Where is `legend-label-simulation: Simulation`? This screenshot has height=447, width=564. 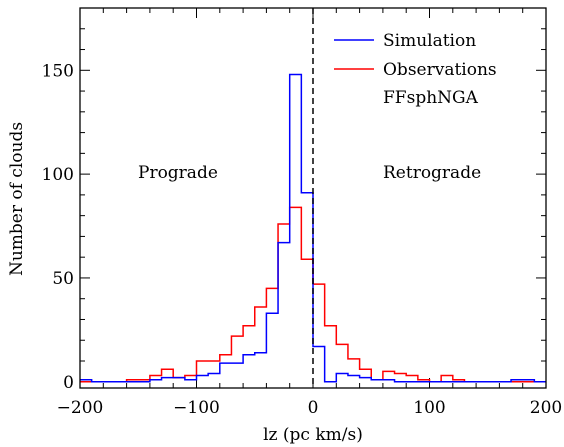
legend-label-simulation: Simulation is located at coordinates (429, 41).